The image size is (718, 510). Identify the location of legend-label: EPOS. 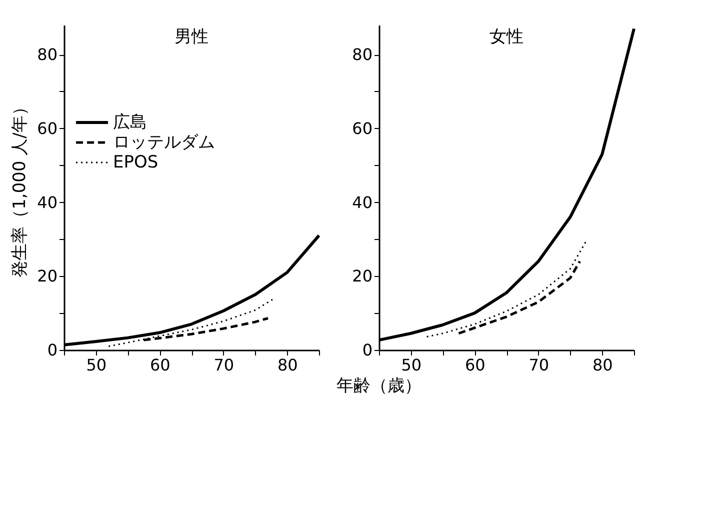
(135, 162).